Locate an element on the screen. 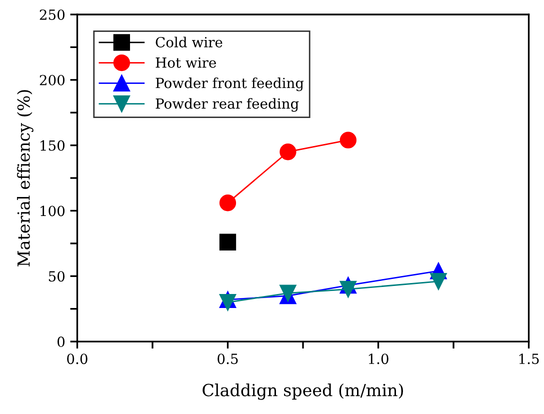  x-tick-label: 0.5 is located at coordinates (228, 359).